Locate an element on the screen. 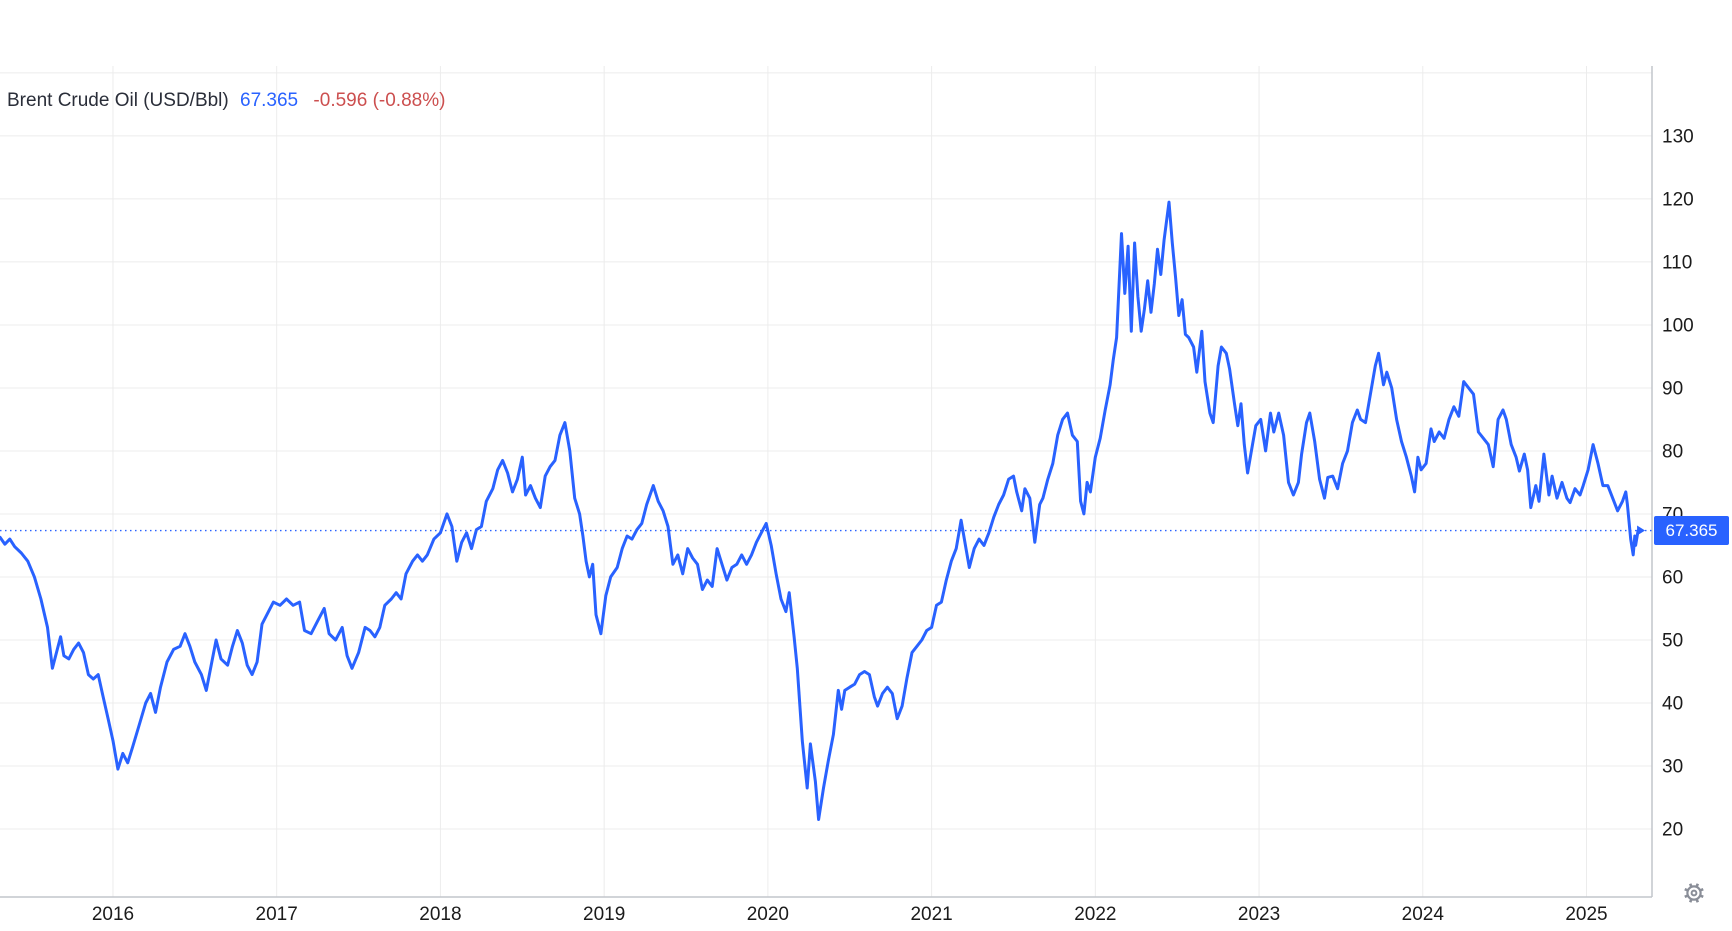 The image size is (1732, 931). y-tick-label: 20 is located at coordinates (1672, 829).